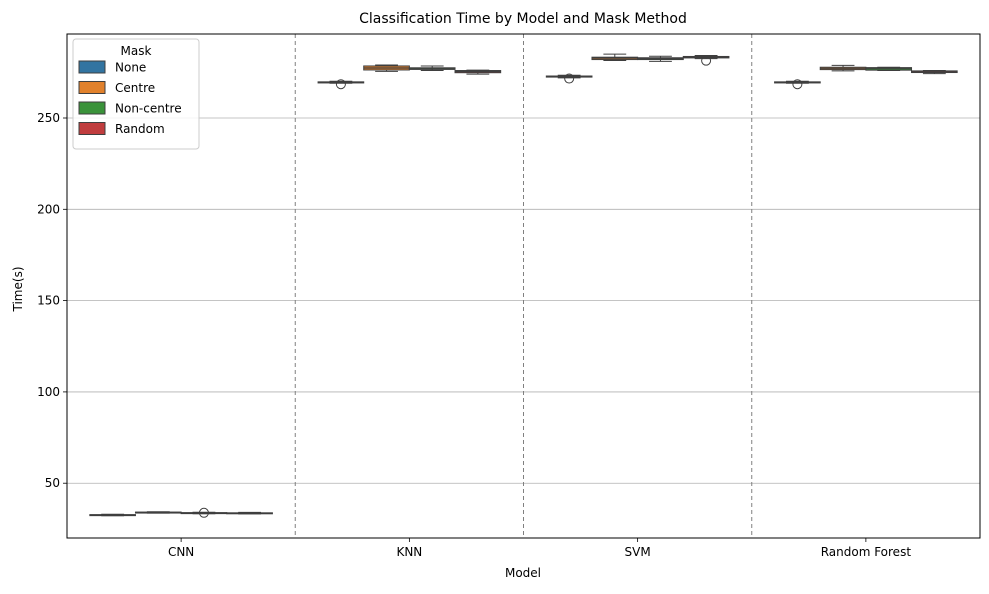  Describe the element at coordinates (432, 68) in the screenshot. I see `box-non-centre-knn` at that location.